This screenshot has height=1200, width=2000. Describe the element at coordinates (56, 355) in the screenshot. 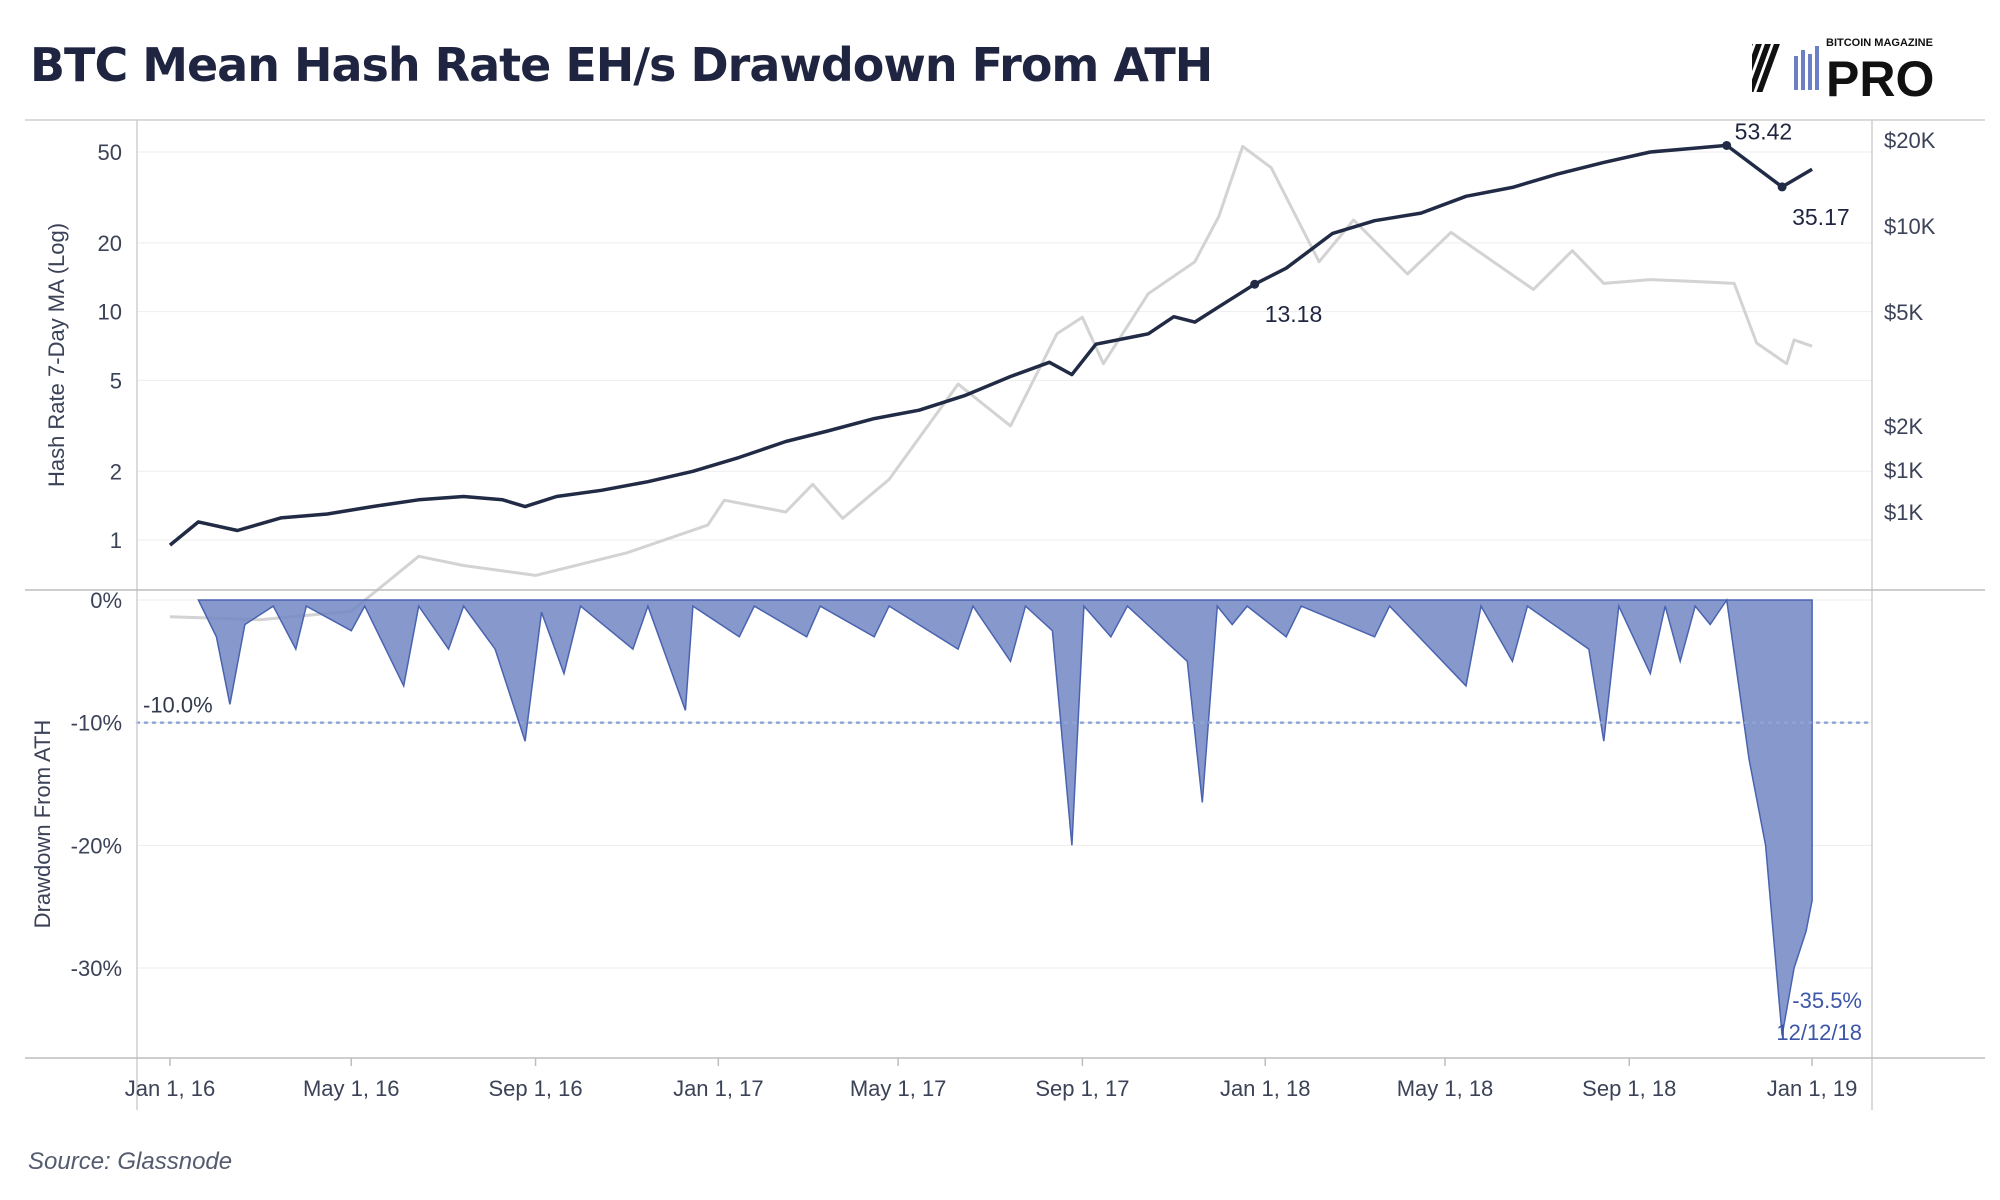

I see `y-axis-title: Hash Rate 7-Day MA (Log)` at that location.